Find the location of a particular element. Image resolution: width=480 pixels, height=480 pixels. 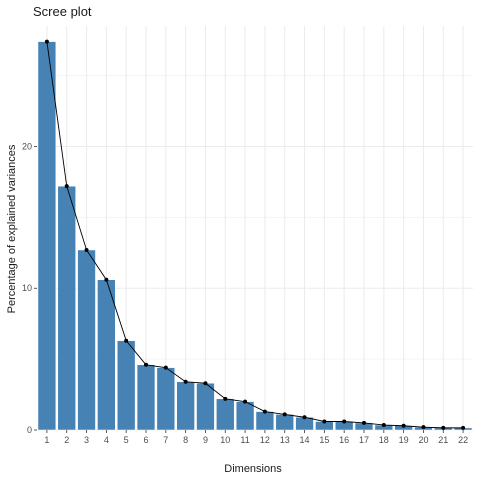

x-tick-label: 21 is located at coordinates (443, 440).